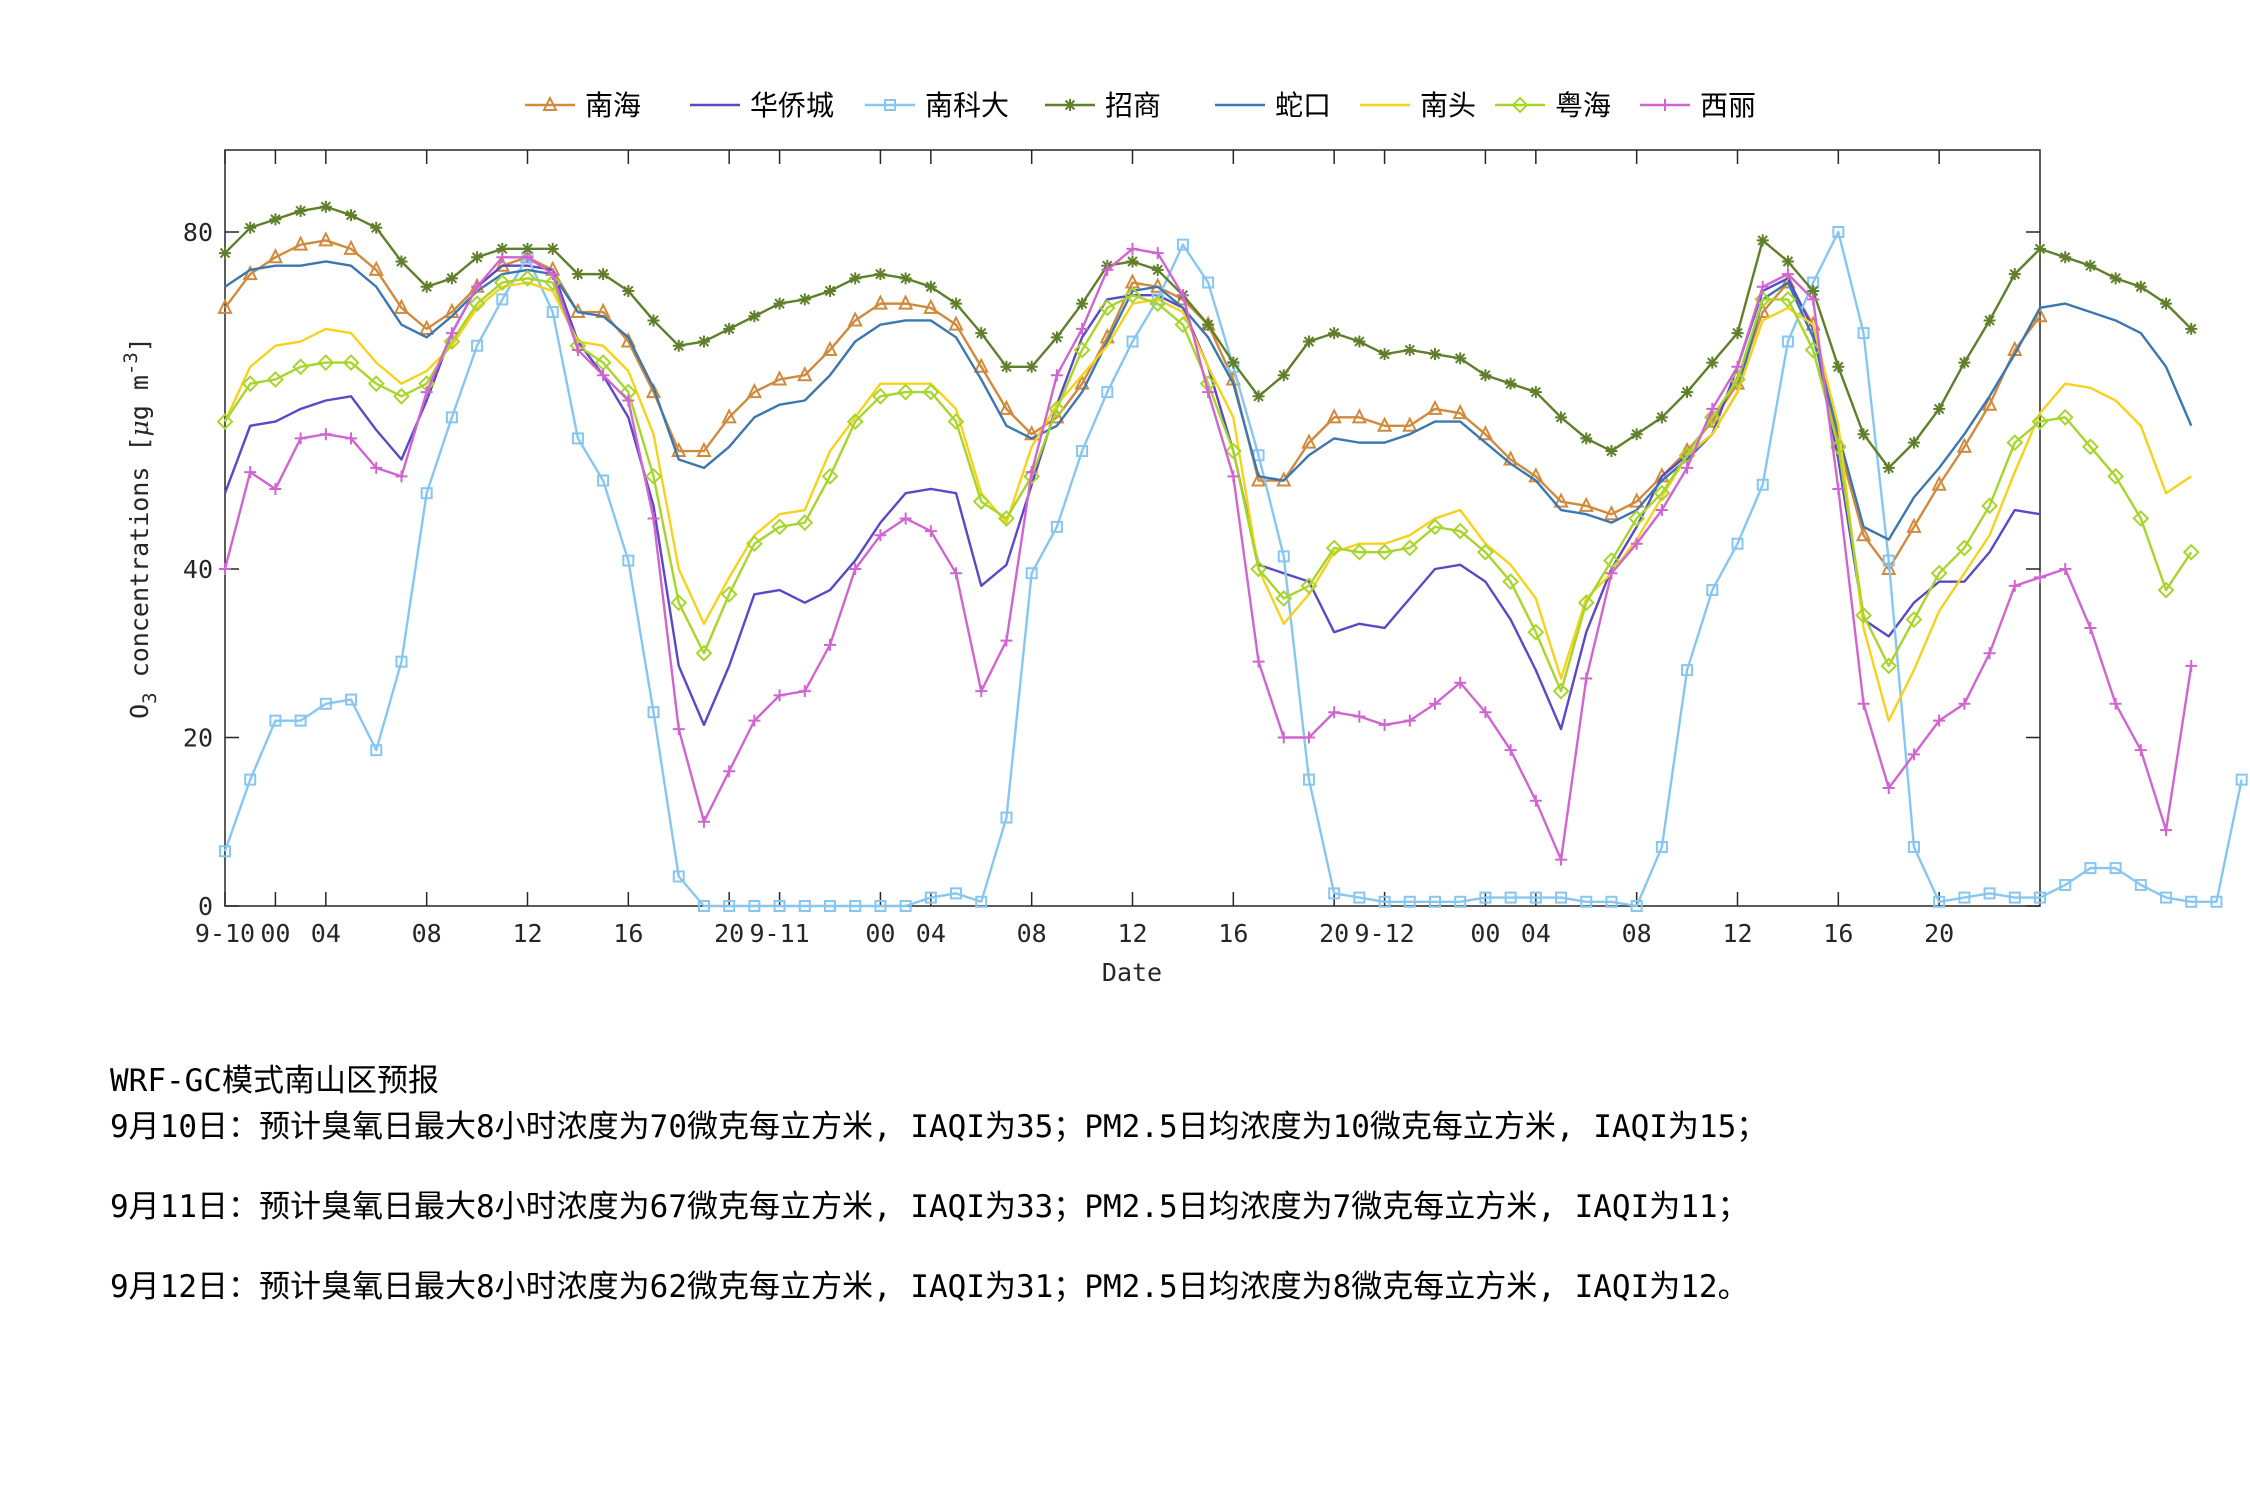 This screenshot has height=1500, width=2250. I want to click on legend-label: 西丽, so click(1728, 105).